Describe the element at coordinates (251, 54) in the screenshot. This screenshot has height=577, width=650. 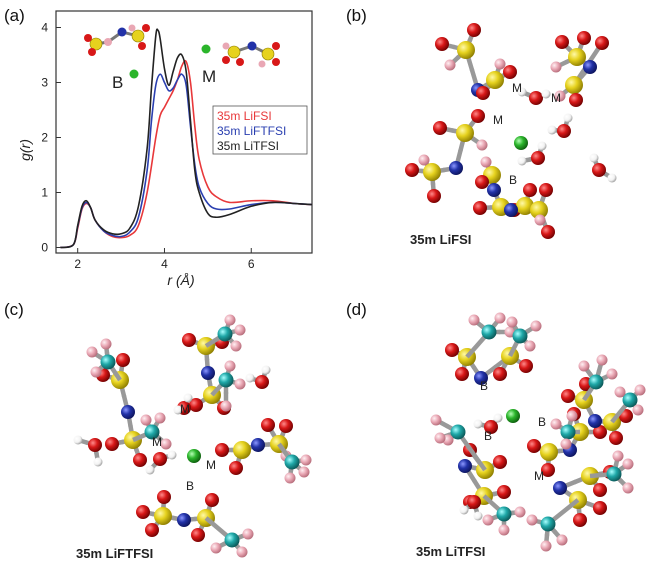
I see `inset-molecule-right` at that location.